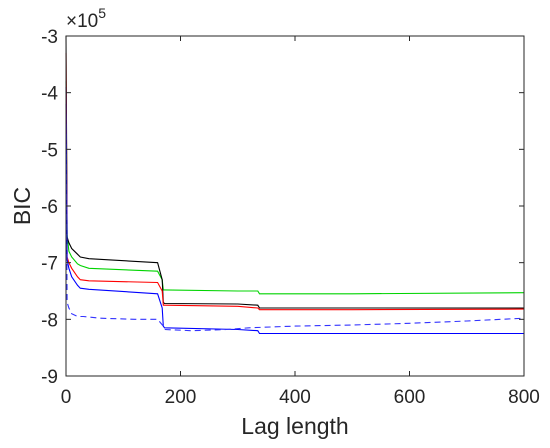 The height and width of the screenshot is (448, 550). What do you see at coordinates (102, 13) in the screenshot?
I see `y-multiplier-exponent: 5` at bounding box center [102, 13].